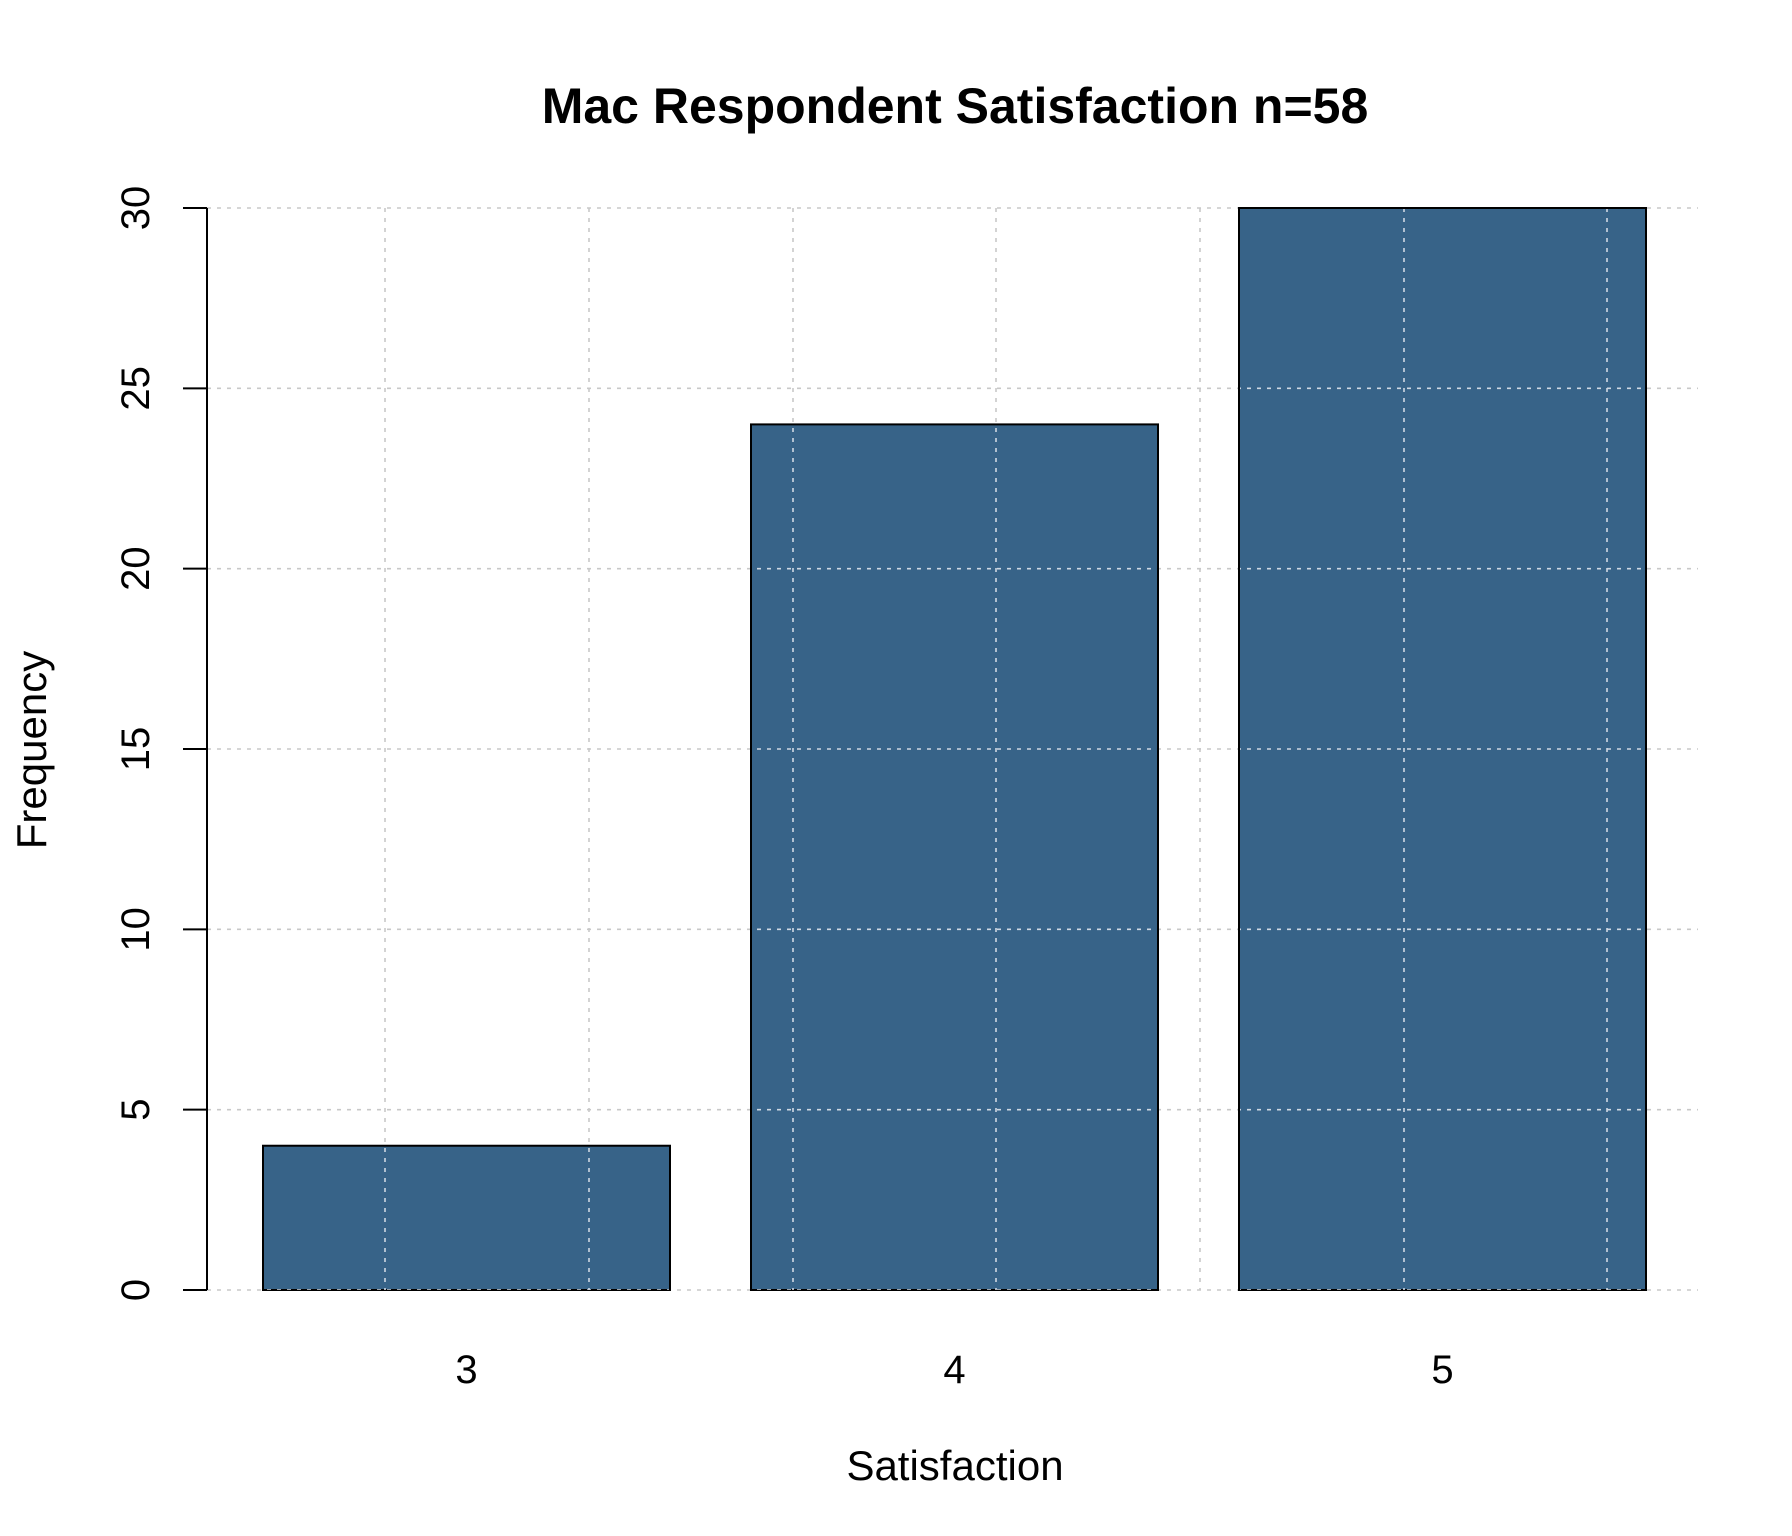 This screenshot has width=1792, height=1536. What do you see at coordinates (466, 1370) in the screenshot?
I see `x-tick-label: 3` at bounding box center [466, 1370].